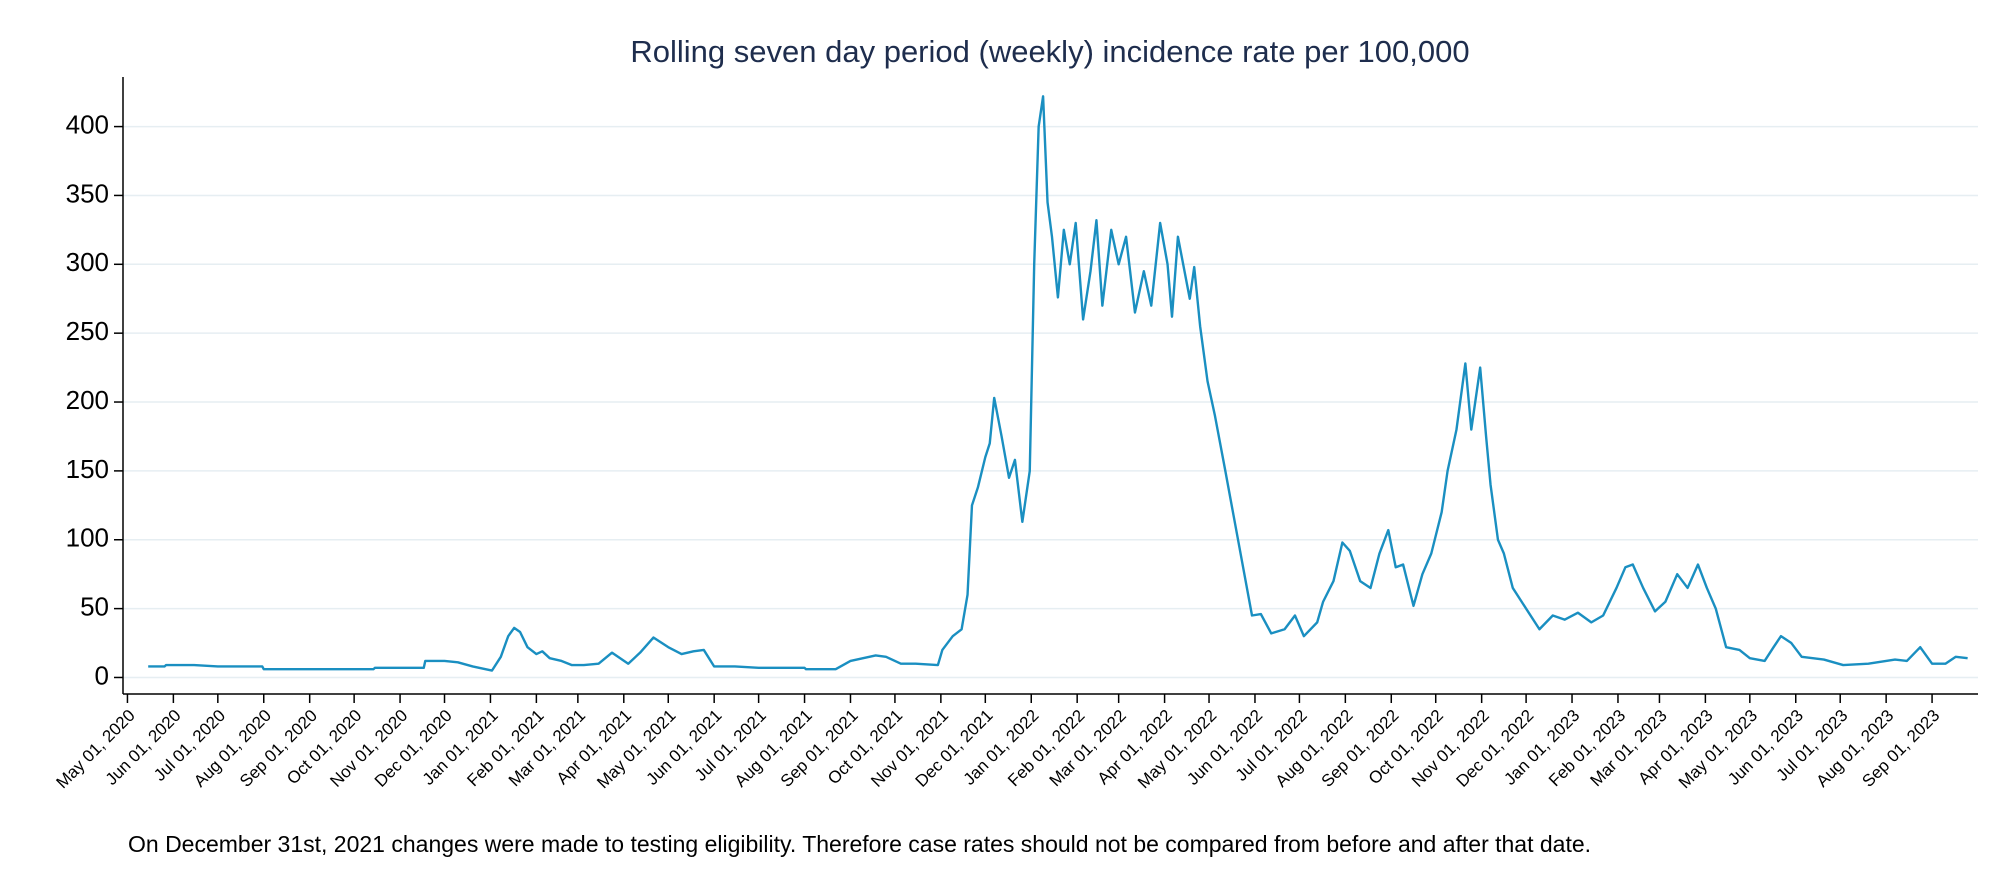 Image resolution: width=2000 pixels, height=889 pixels. I want to click on x-tick-label: May 01, 2020, so click(95, 749).